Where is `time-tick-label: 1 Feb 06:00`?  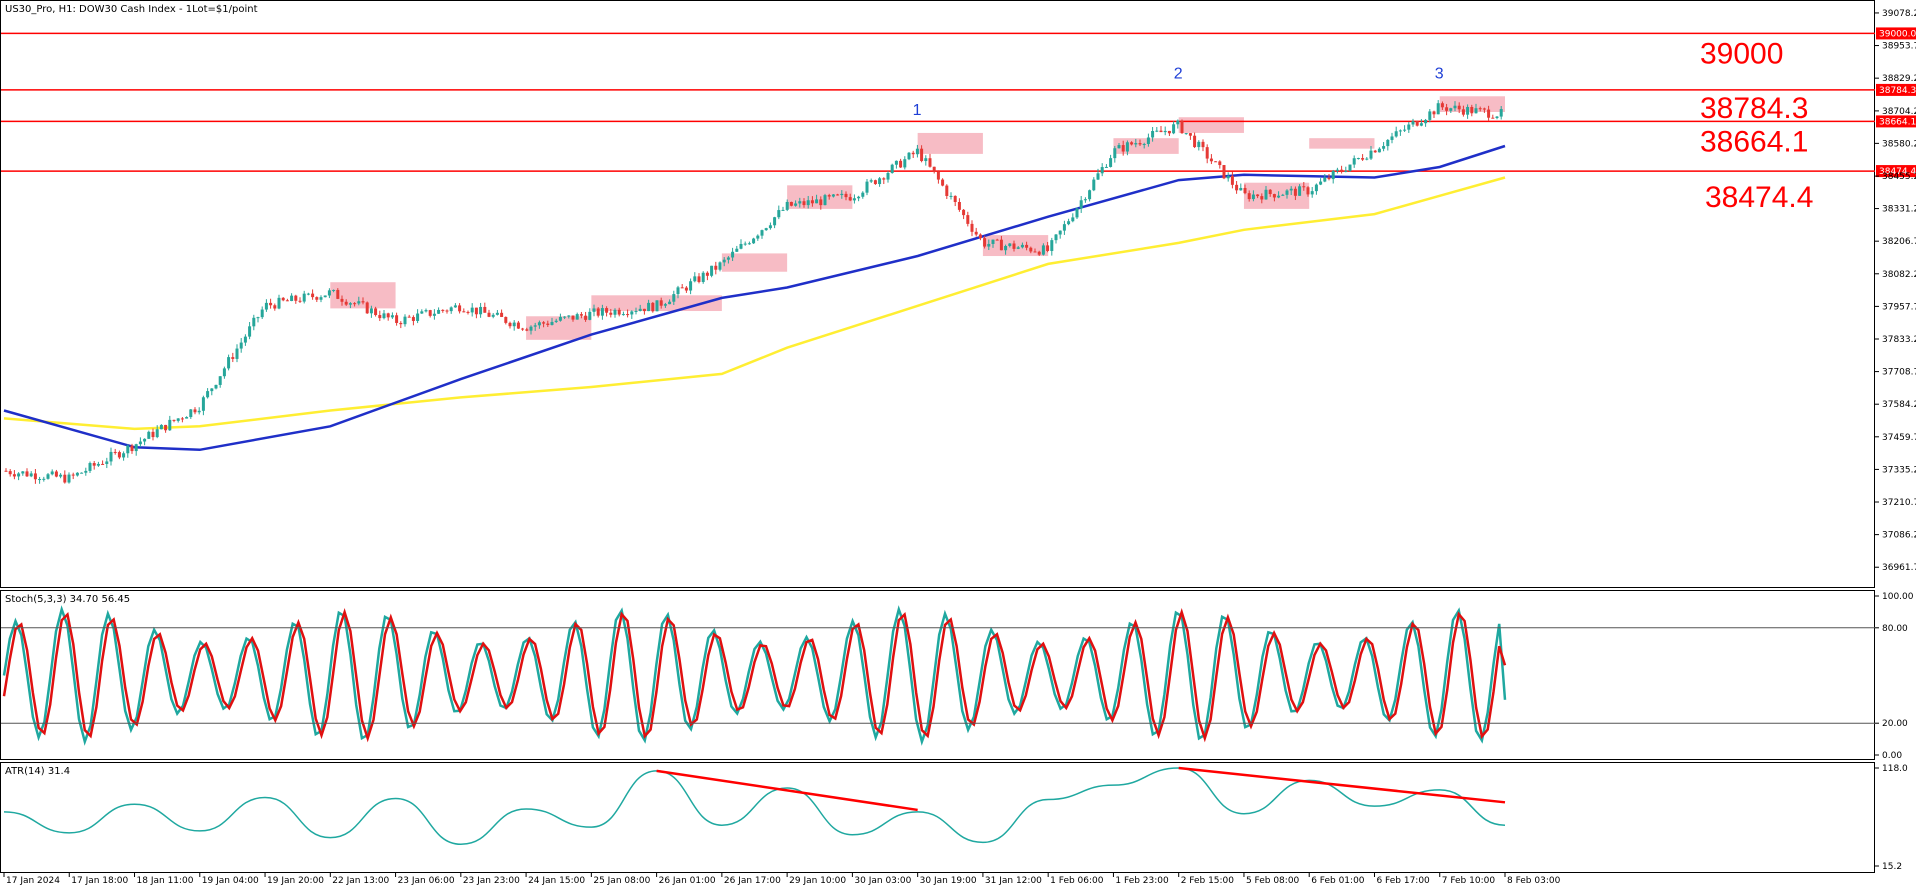 time-tick-label: 1 Feb 06:00 is located at coordinates (1077, 881).